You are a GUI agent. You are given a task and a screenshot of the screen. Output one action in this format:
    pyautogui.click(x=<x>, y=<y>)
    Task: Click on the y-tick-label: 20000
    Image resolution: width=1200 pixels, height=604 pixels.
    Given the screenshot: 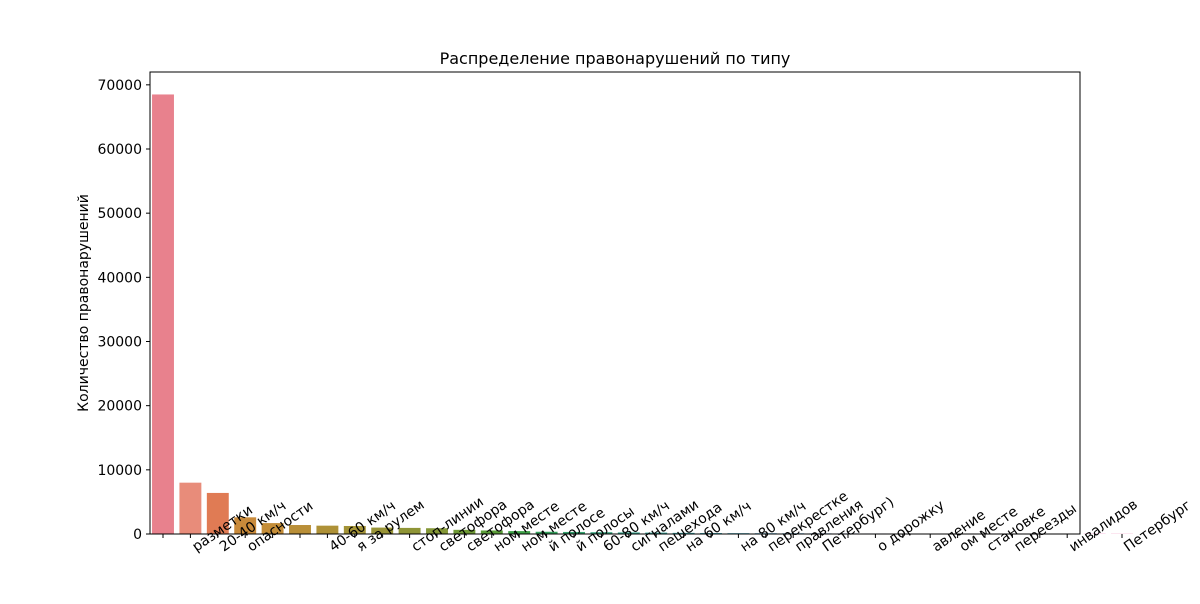 What is the action you would take?
    pyautogui.click(x=119, y=407)
    